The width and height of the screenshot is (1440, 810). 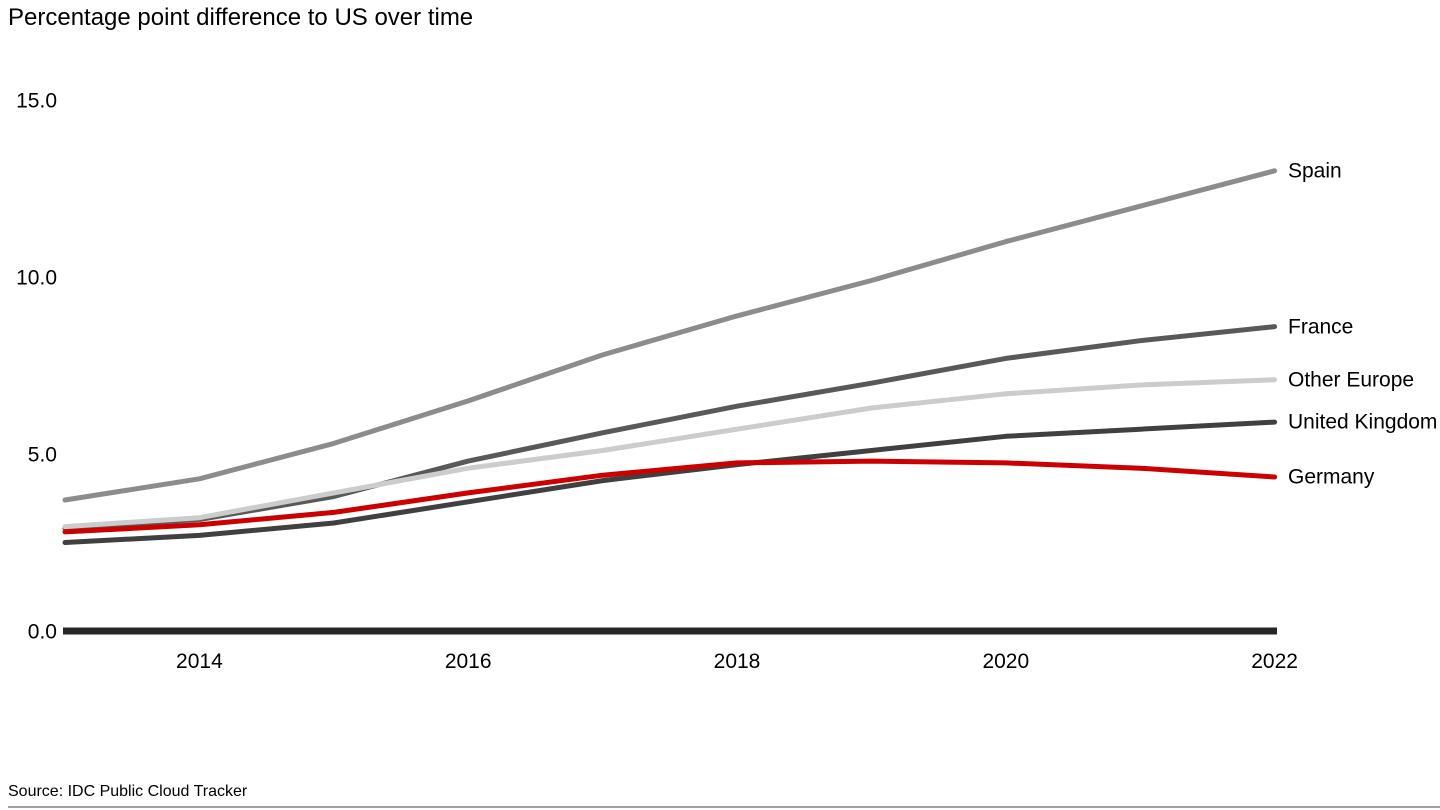 I want to click on bottom-divider-line, so click(x=724, y=807).